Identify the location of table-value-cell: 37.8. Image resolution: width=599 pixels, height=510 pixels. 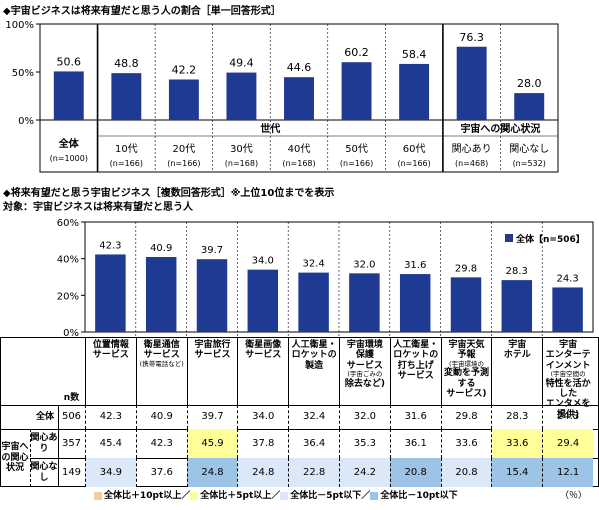
(262, 443).